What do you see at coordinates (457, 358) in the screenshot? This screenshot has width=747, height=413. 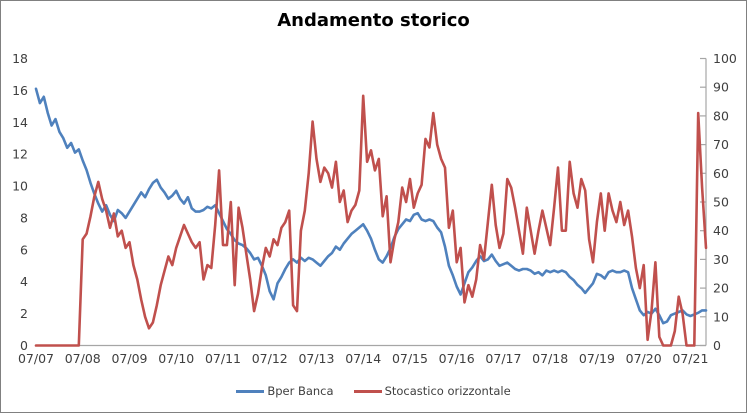 I see `x-tick-label: 07/16` at bounding box center [457, 358].